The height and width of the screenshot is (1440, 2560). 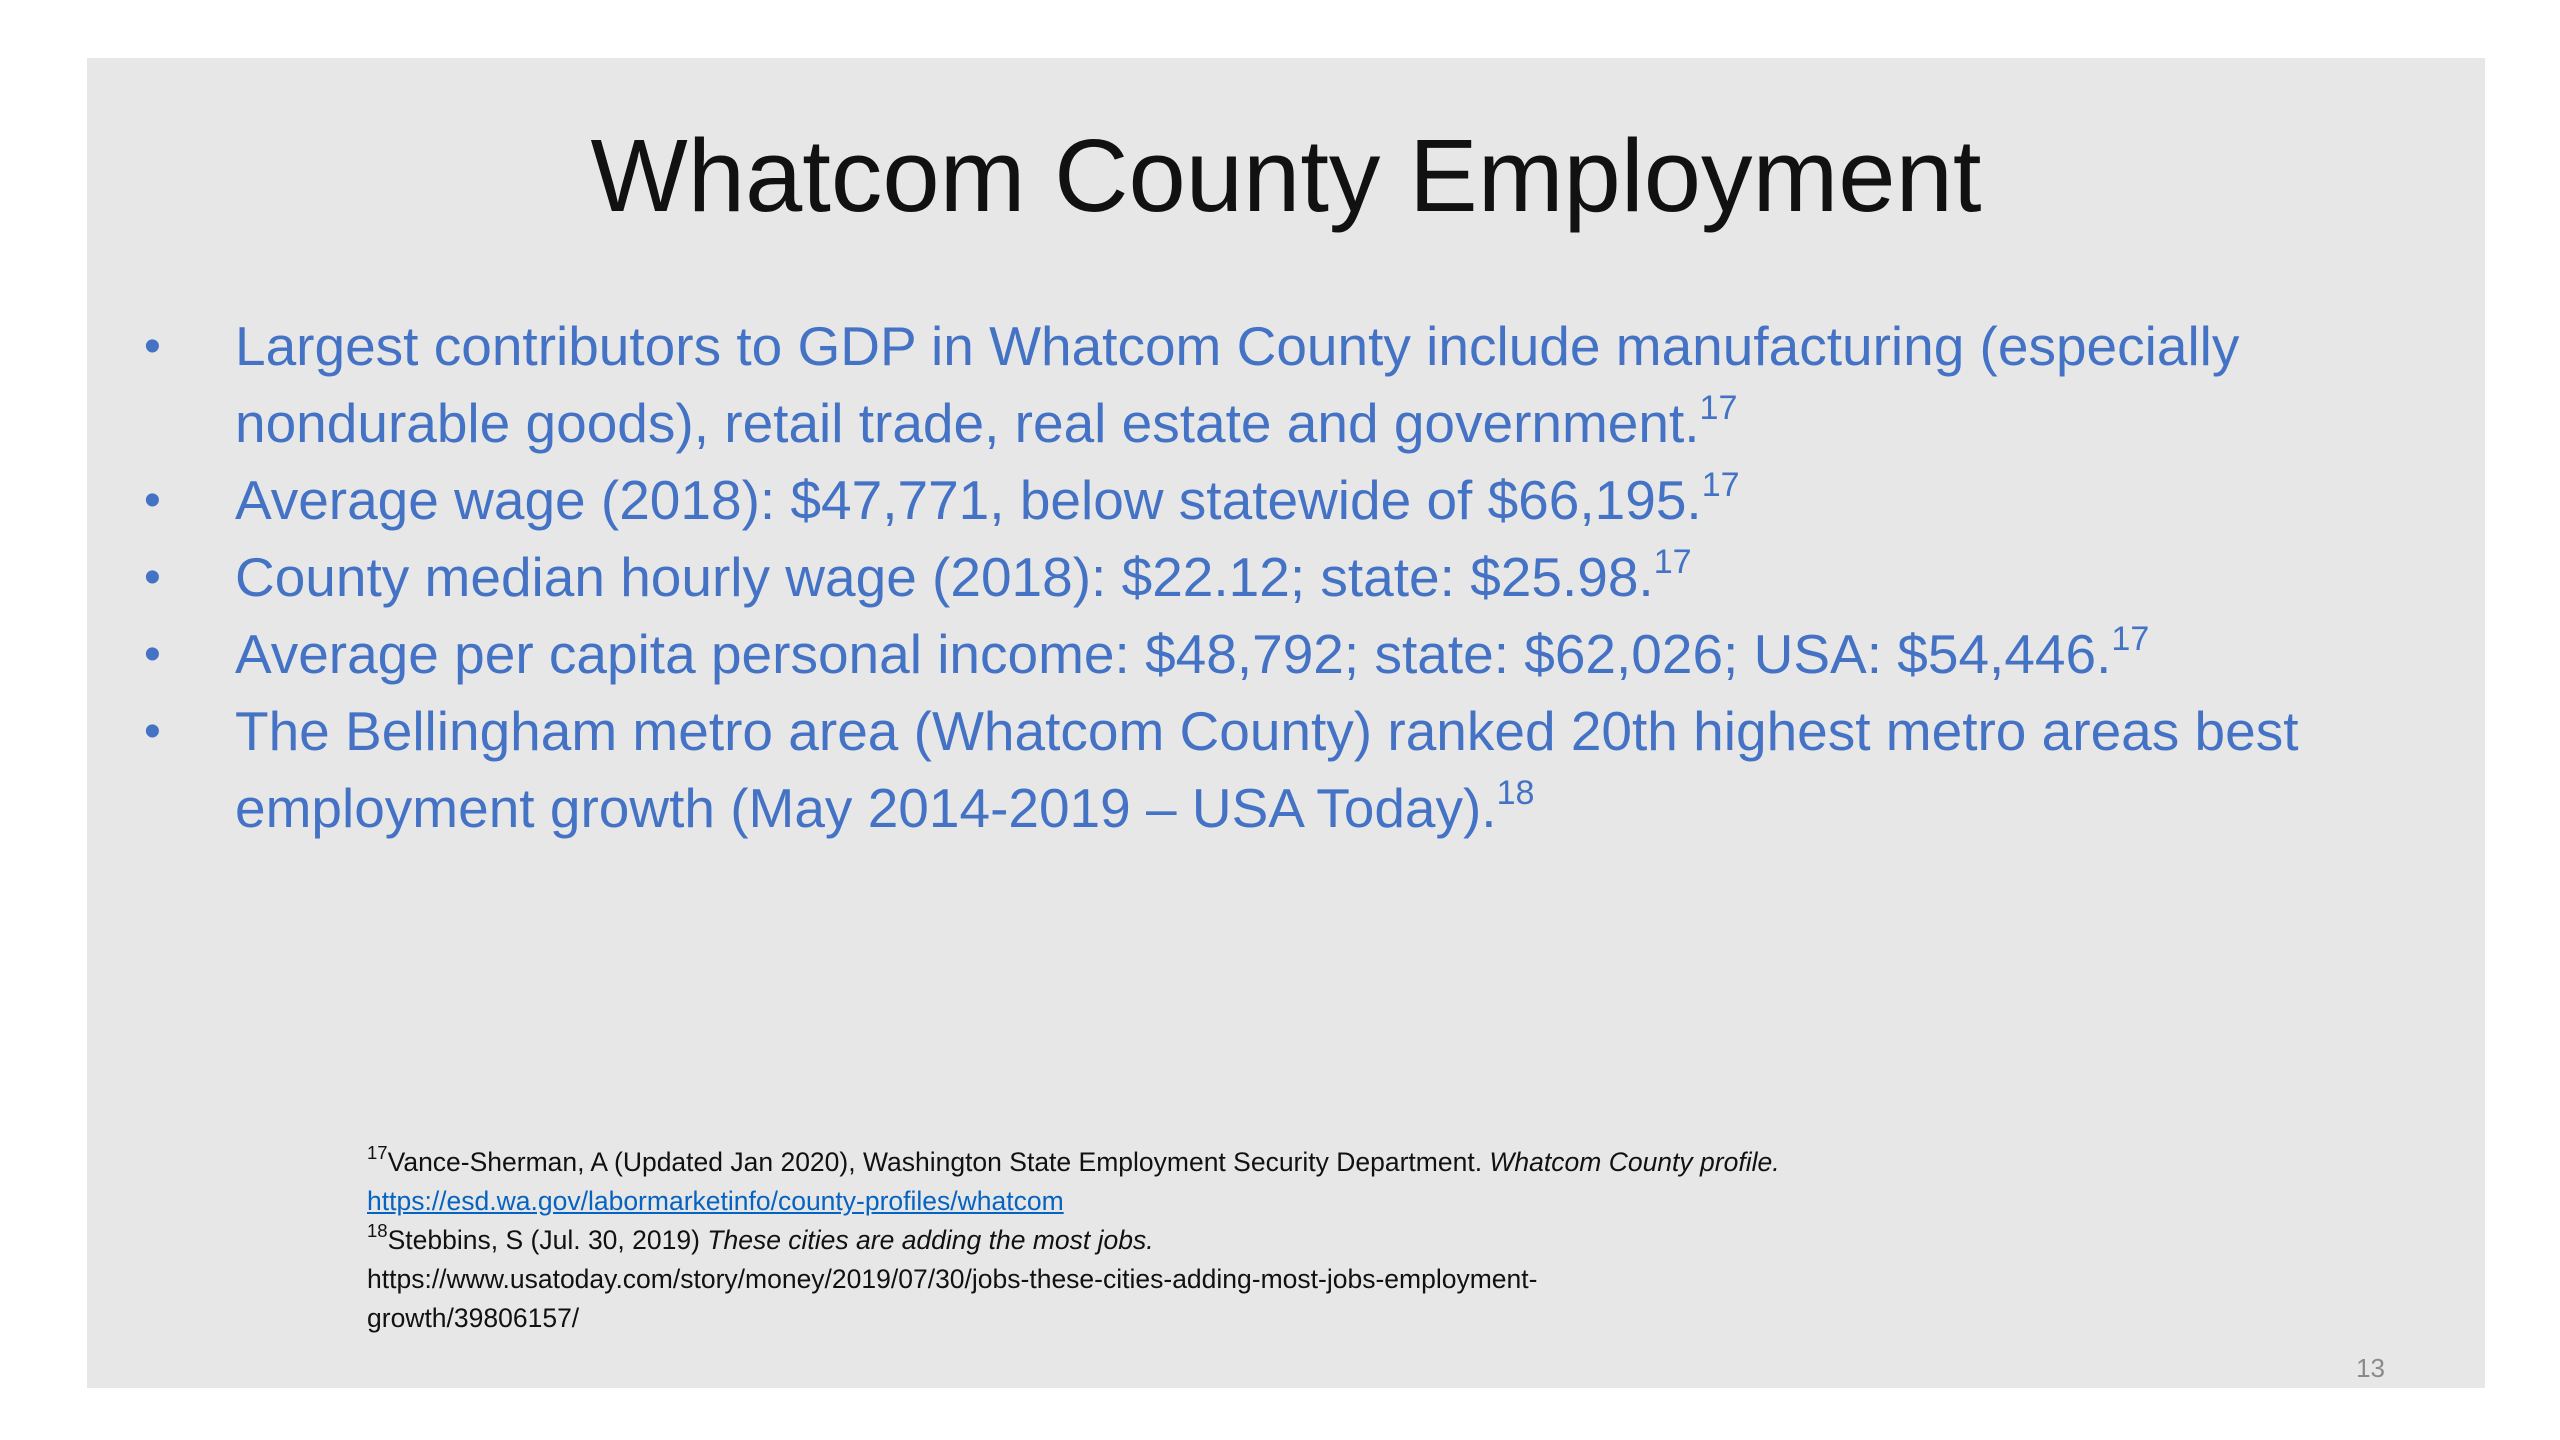 What do you see at coordinates (547, 1240) in the screenshot?
I see `footnote-text: Stebbins, S (Jul. 30, 2019)` at bounding box center [547, 1240].